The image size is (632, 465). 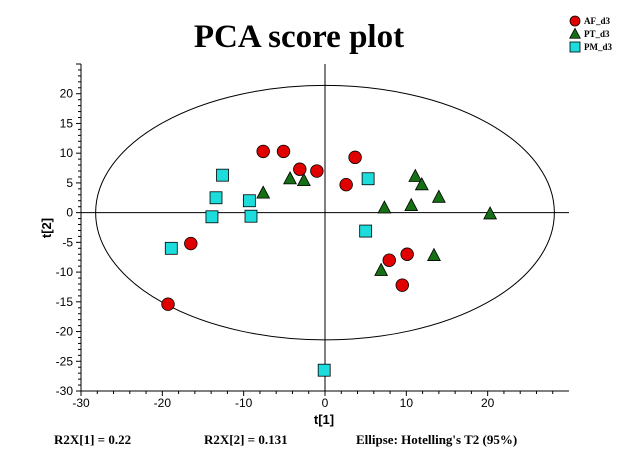 I want to click on legend-label-PM_d3: PM_d3, so click(x=598, y=47).